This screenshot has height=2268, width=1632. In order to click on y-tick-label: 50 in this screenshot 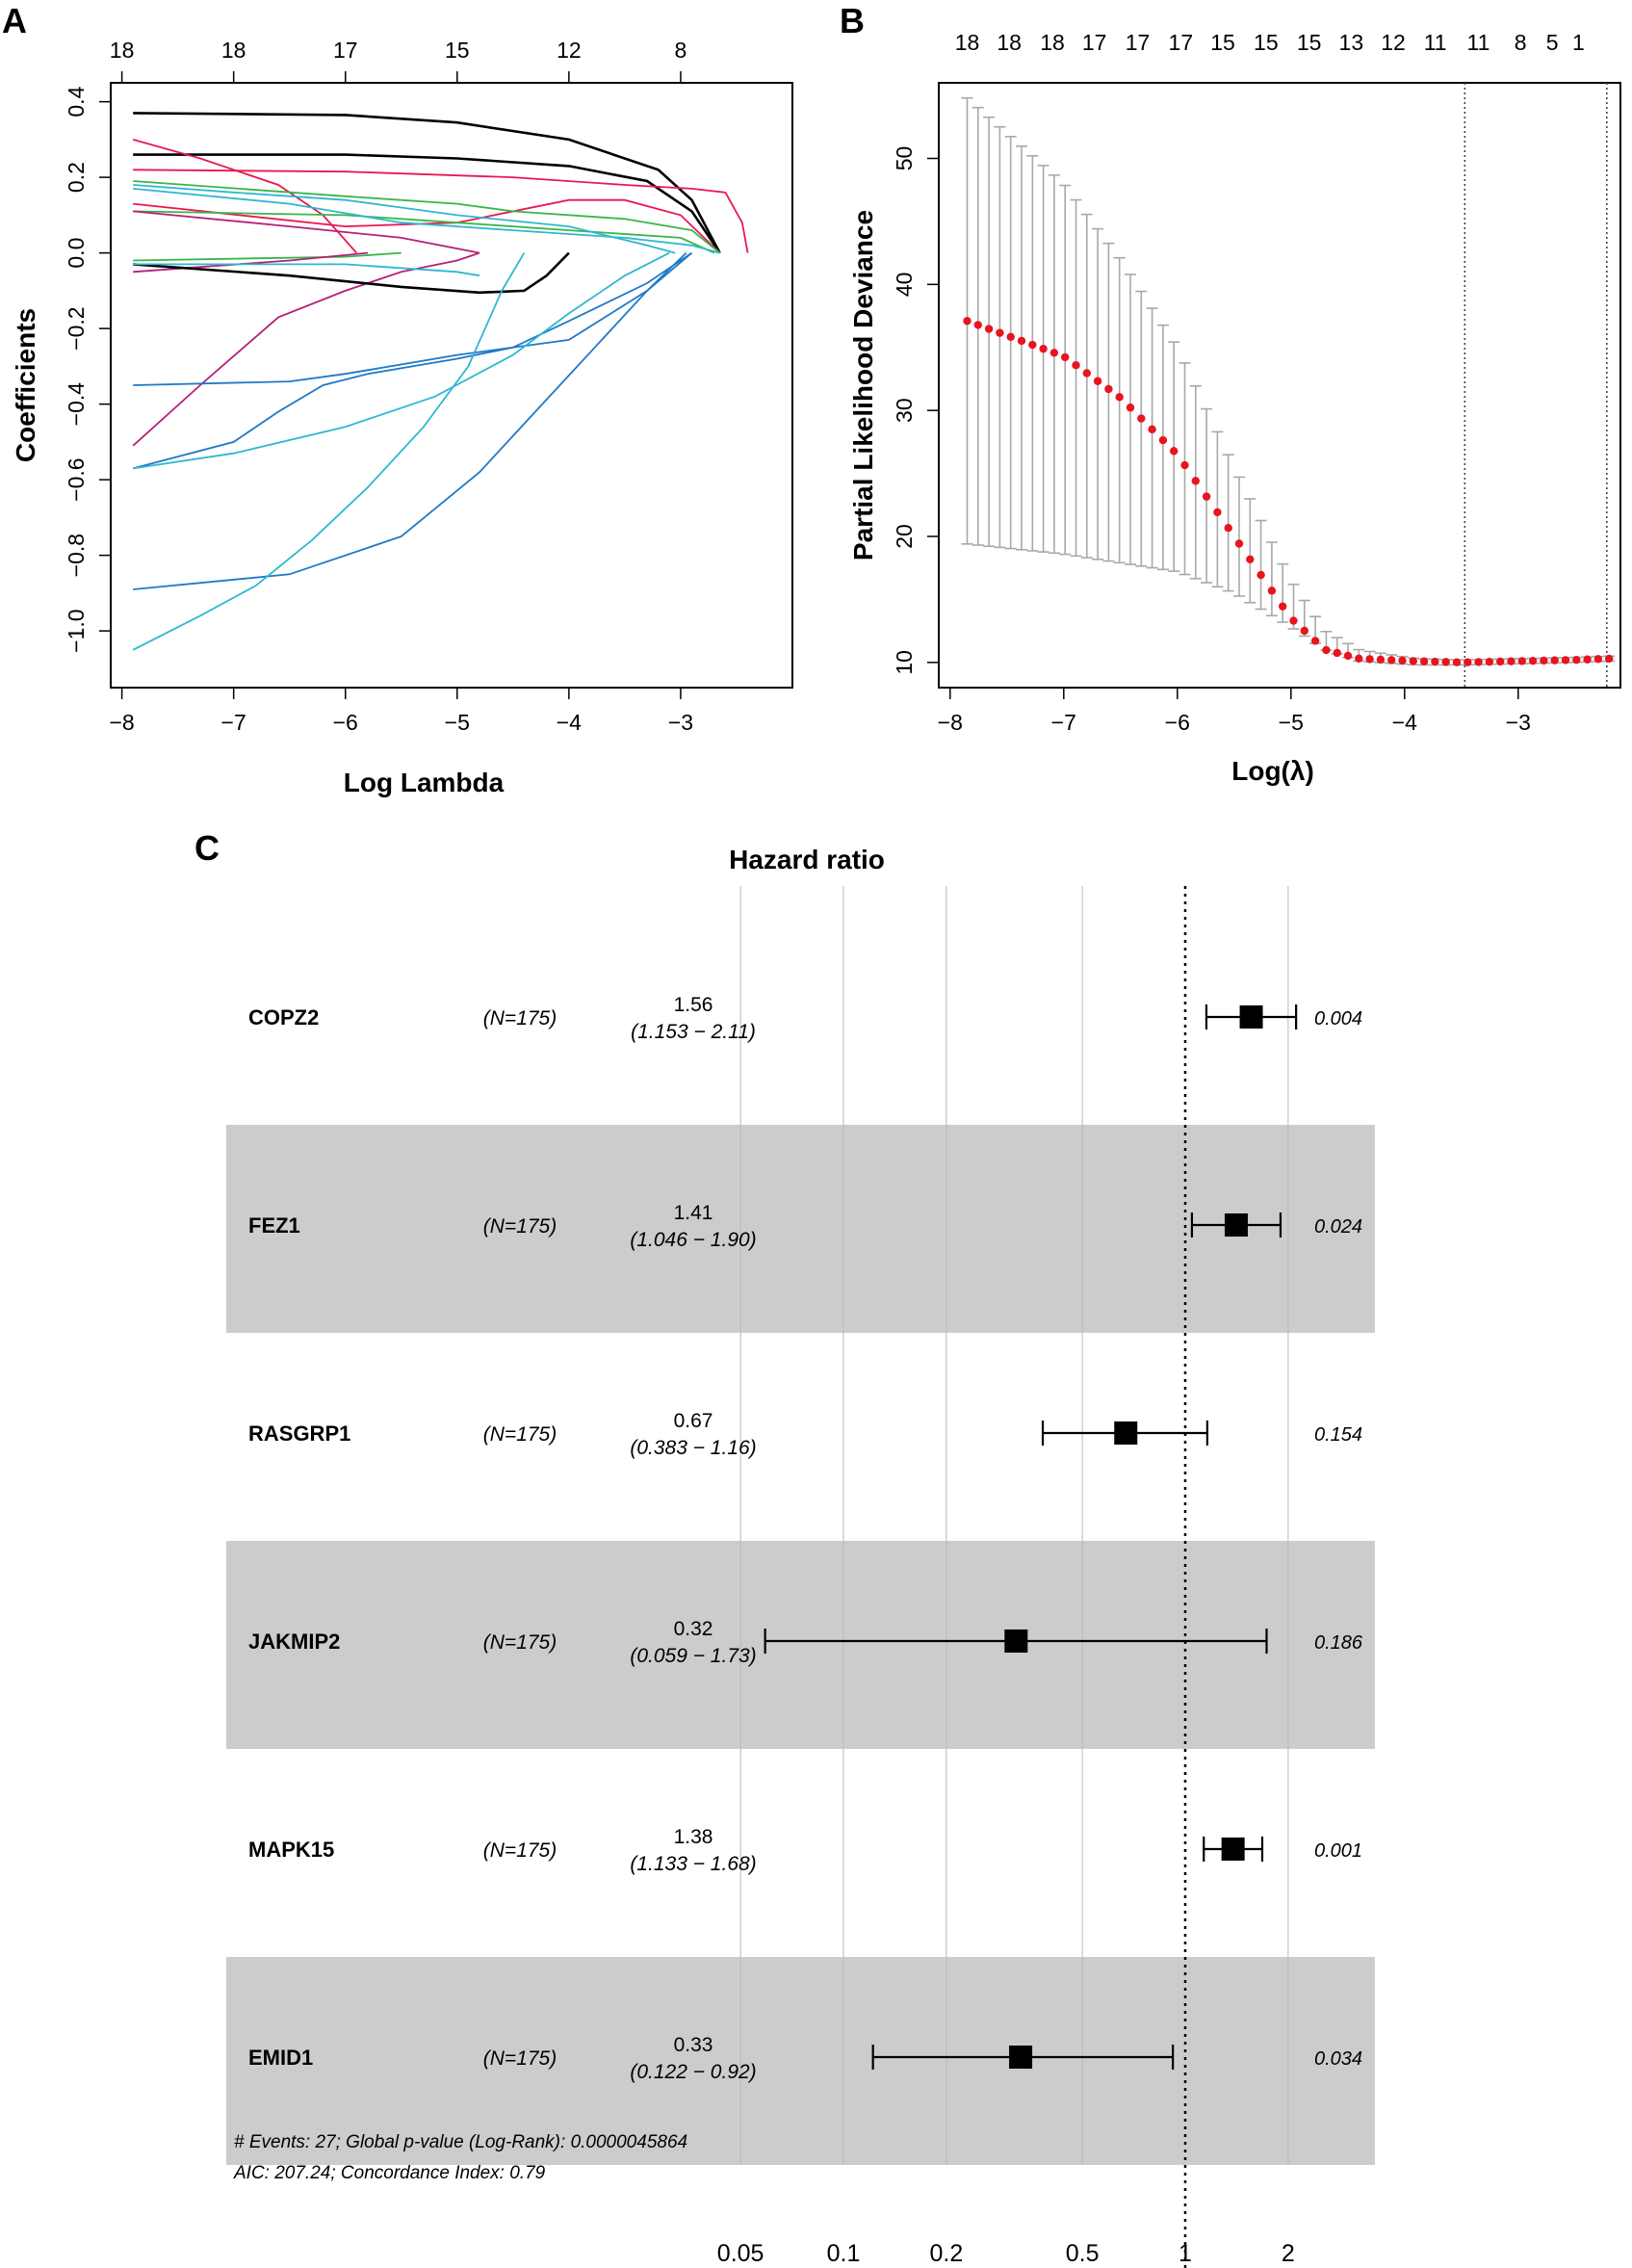, I will do `click(904, 158)`.